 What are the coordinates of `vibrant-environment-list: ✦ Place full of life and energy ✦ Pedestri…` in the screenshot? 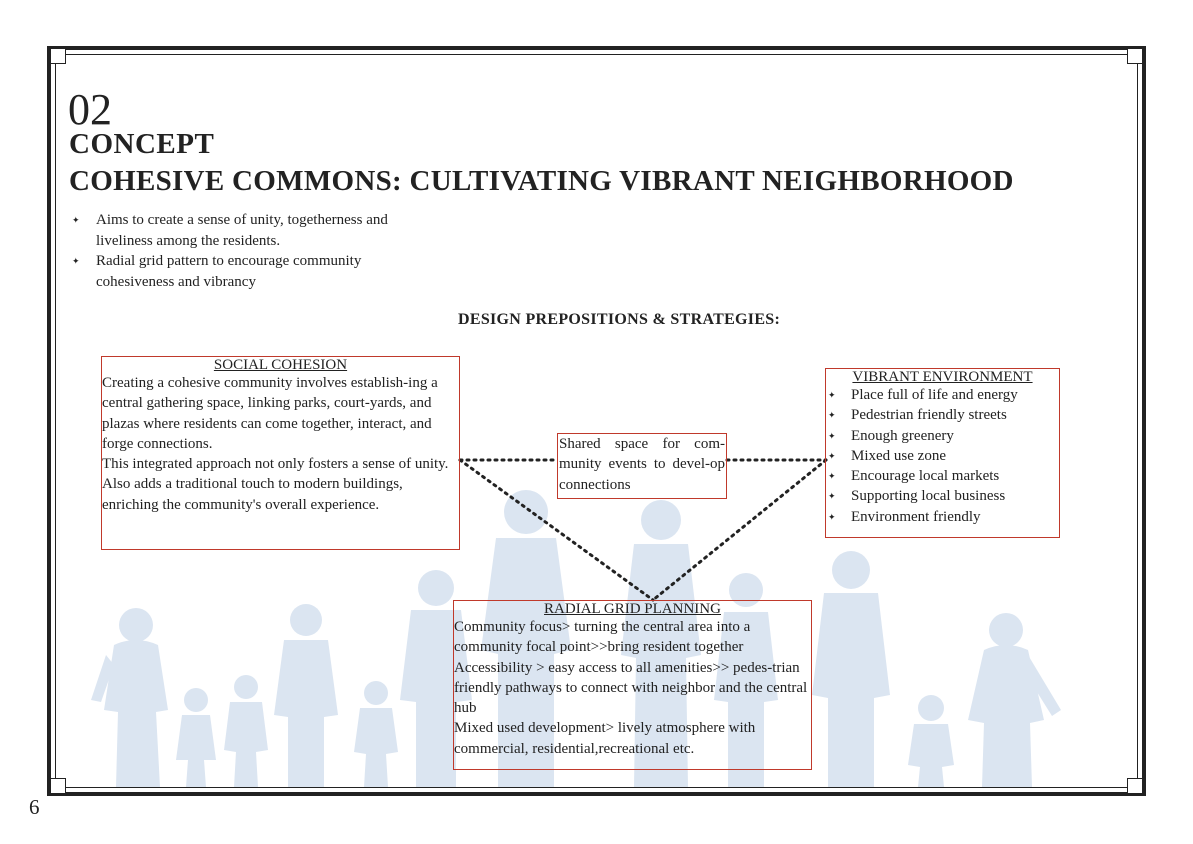 It's located at (942, 456).